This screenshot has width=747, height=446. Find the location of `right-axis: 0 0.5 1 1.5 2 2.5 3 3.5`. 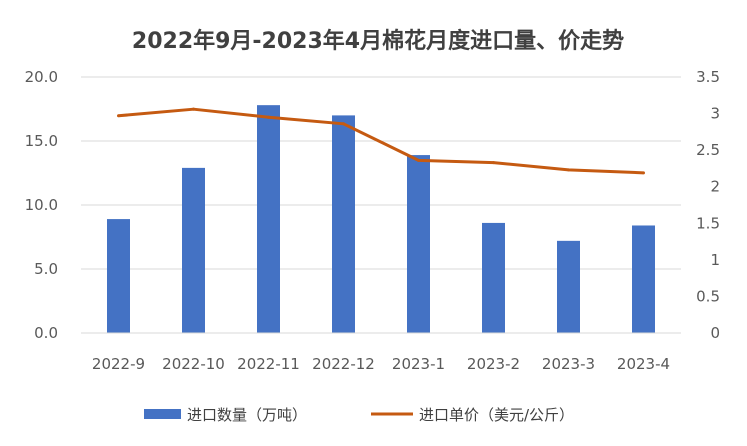

right-axis: 0 0.5 1 1.5 2 2.5 3 3.5 is located at coordinates (708, 205).